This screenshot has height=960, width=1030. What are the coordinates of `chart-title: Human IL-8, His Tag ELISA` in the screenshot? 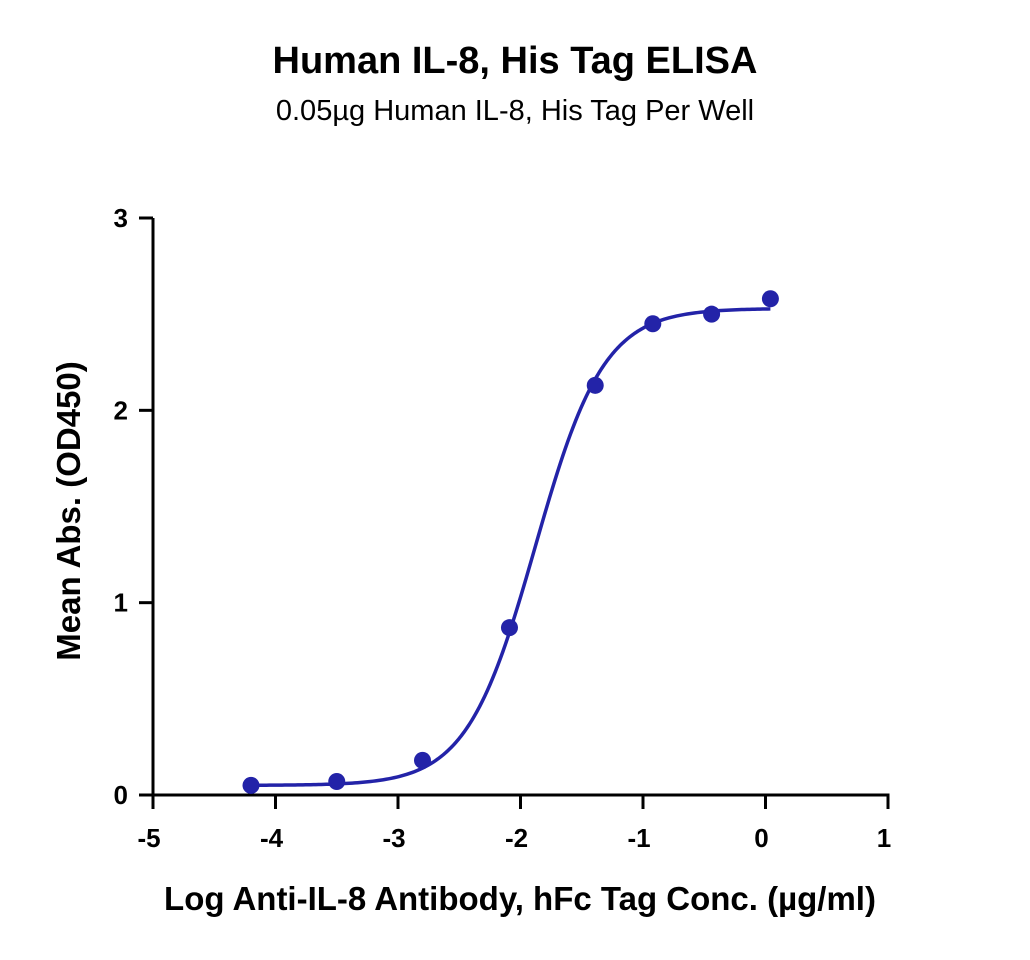 It's located at (515, 61).